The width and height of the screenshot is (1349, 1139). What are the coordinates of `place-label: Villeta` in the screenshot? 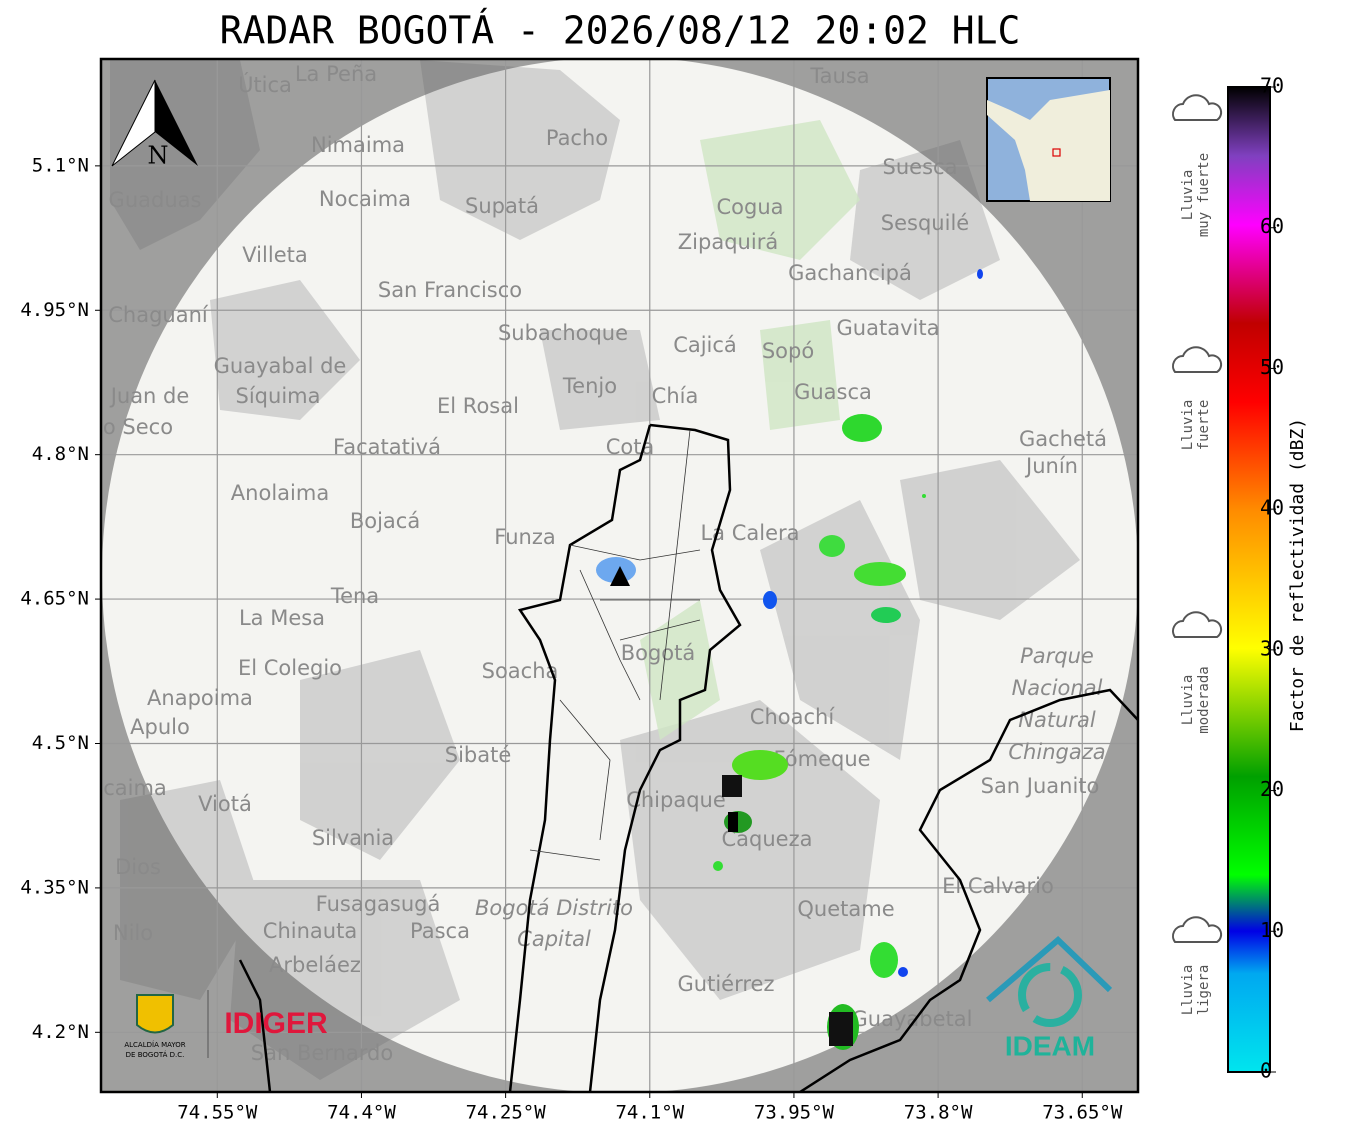 It's located at (274, 255).